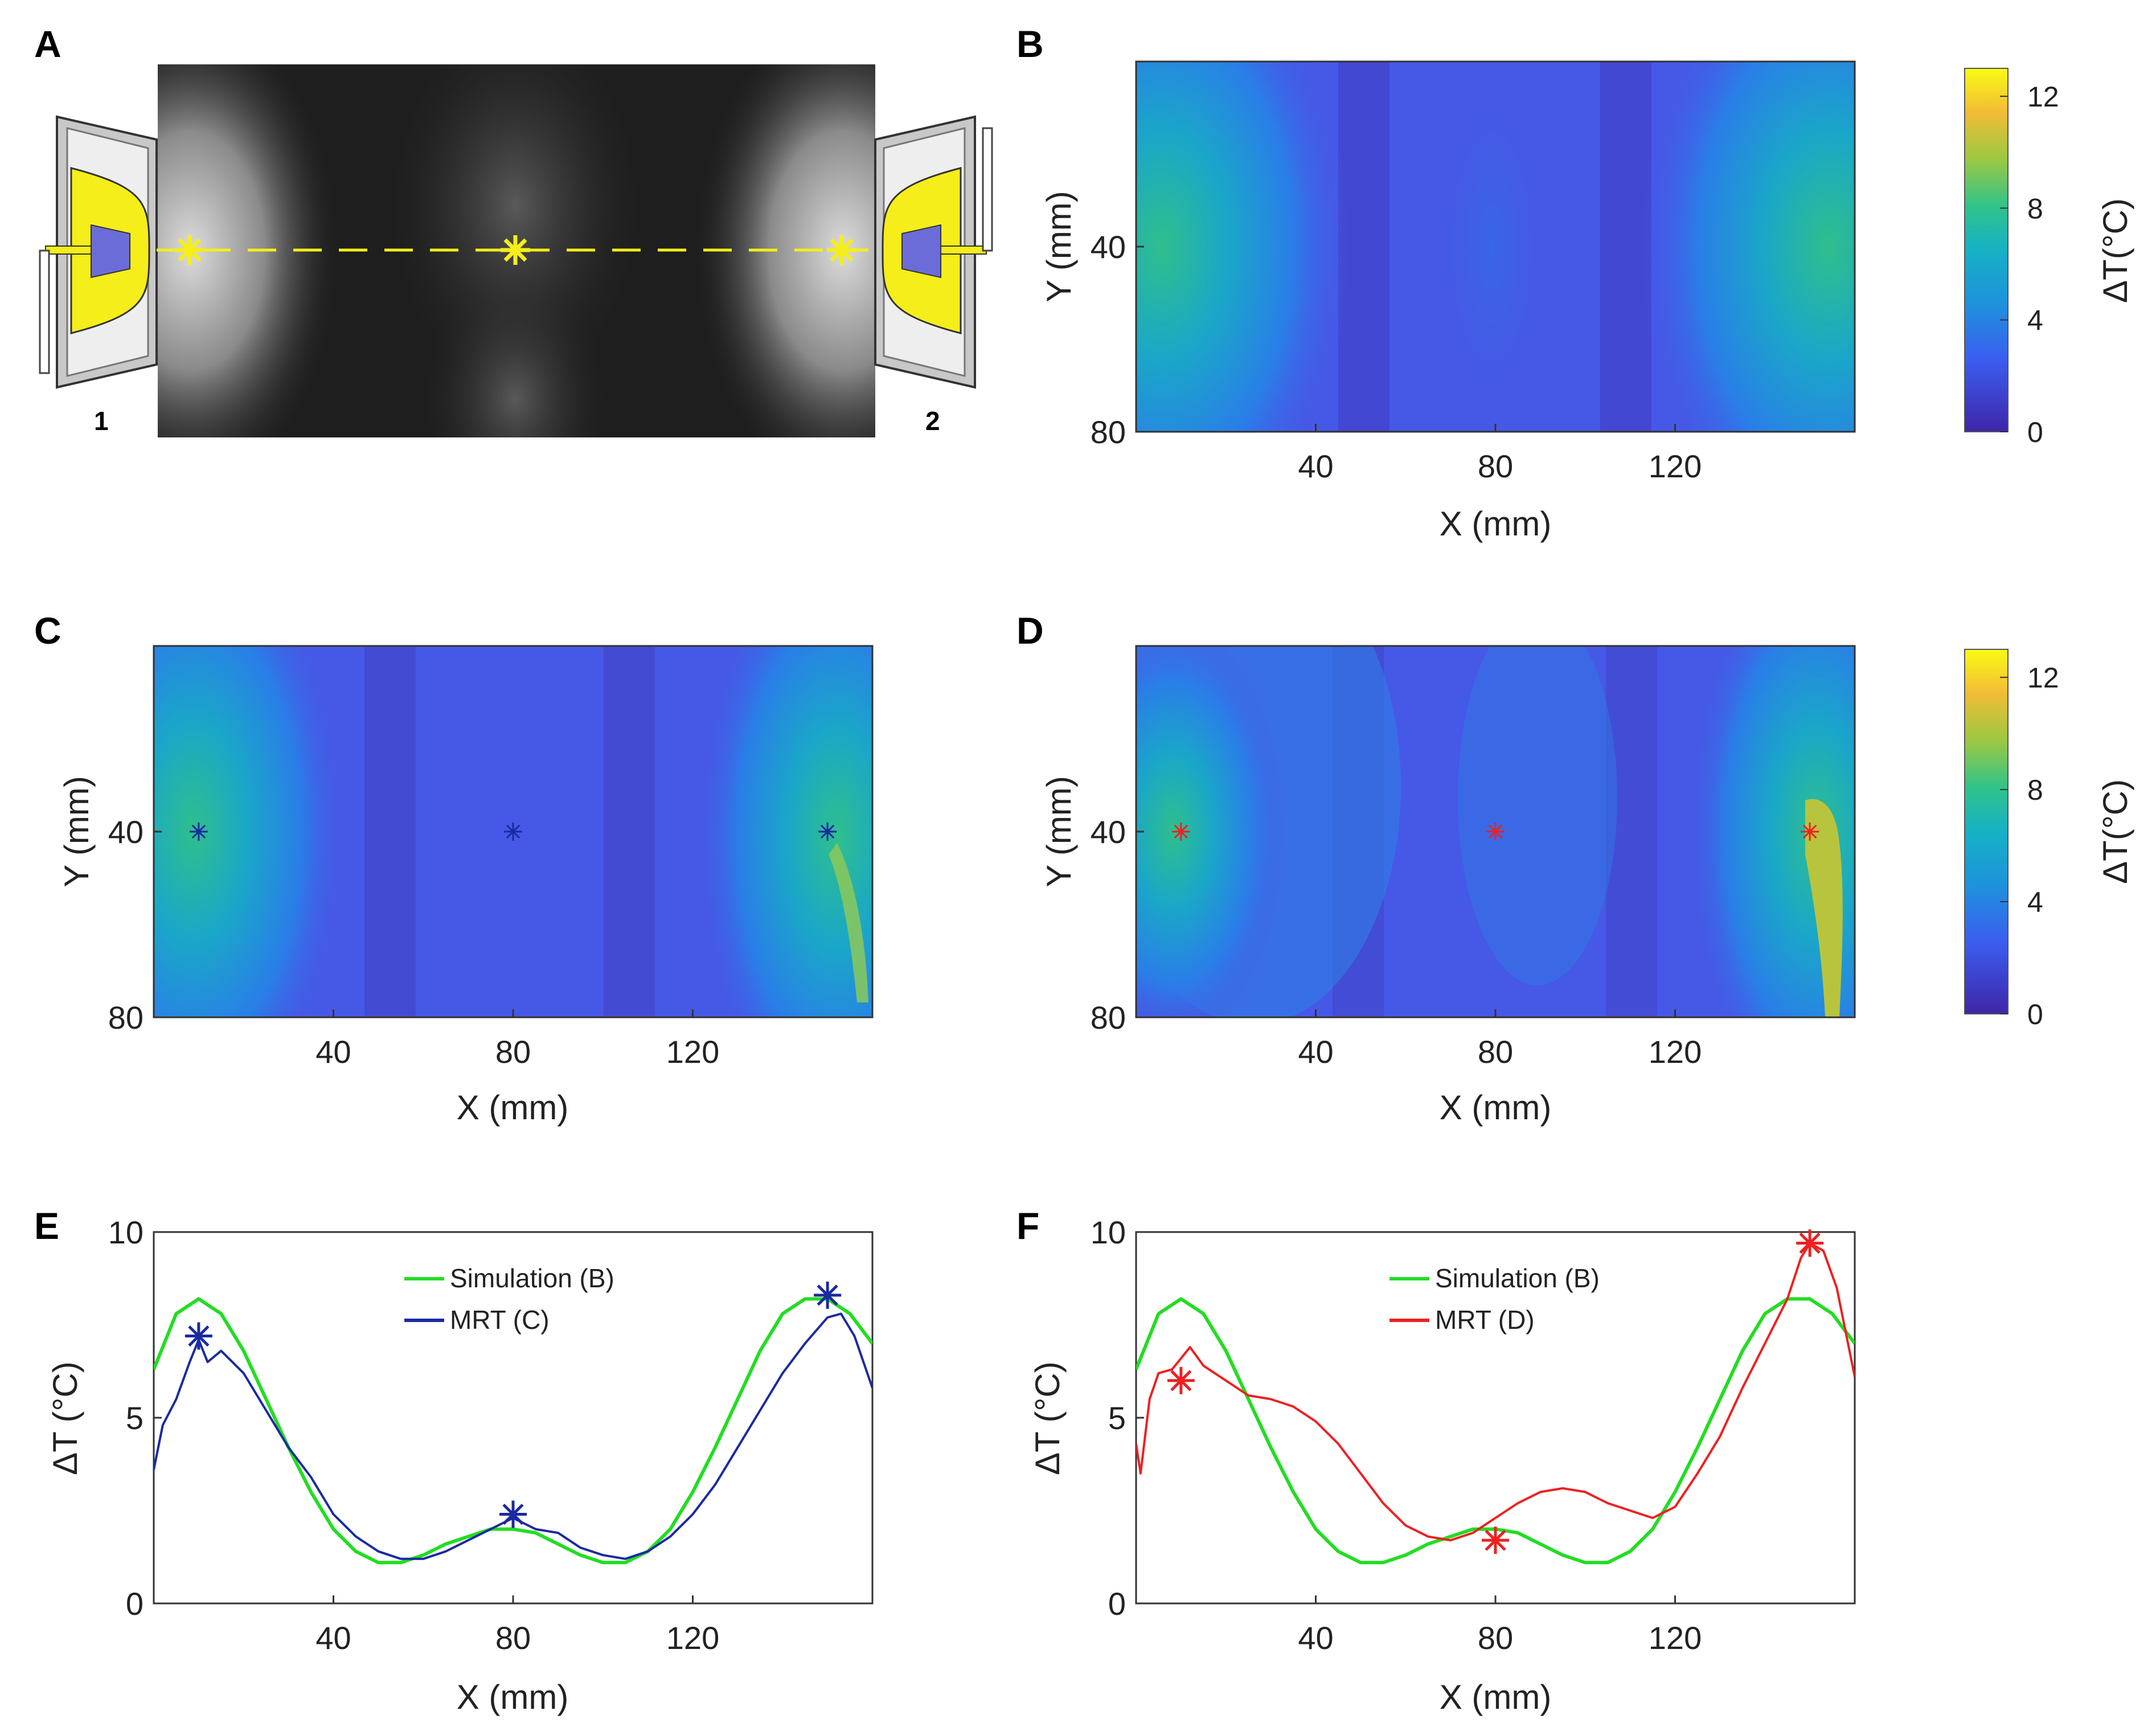  I want to click on ticks-d: 40 80 120 40 80, so click(1396, 942).